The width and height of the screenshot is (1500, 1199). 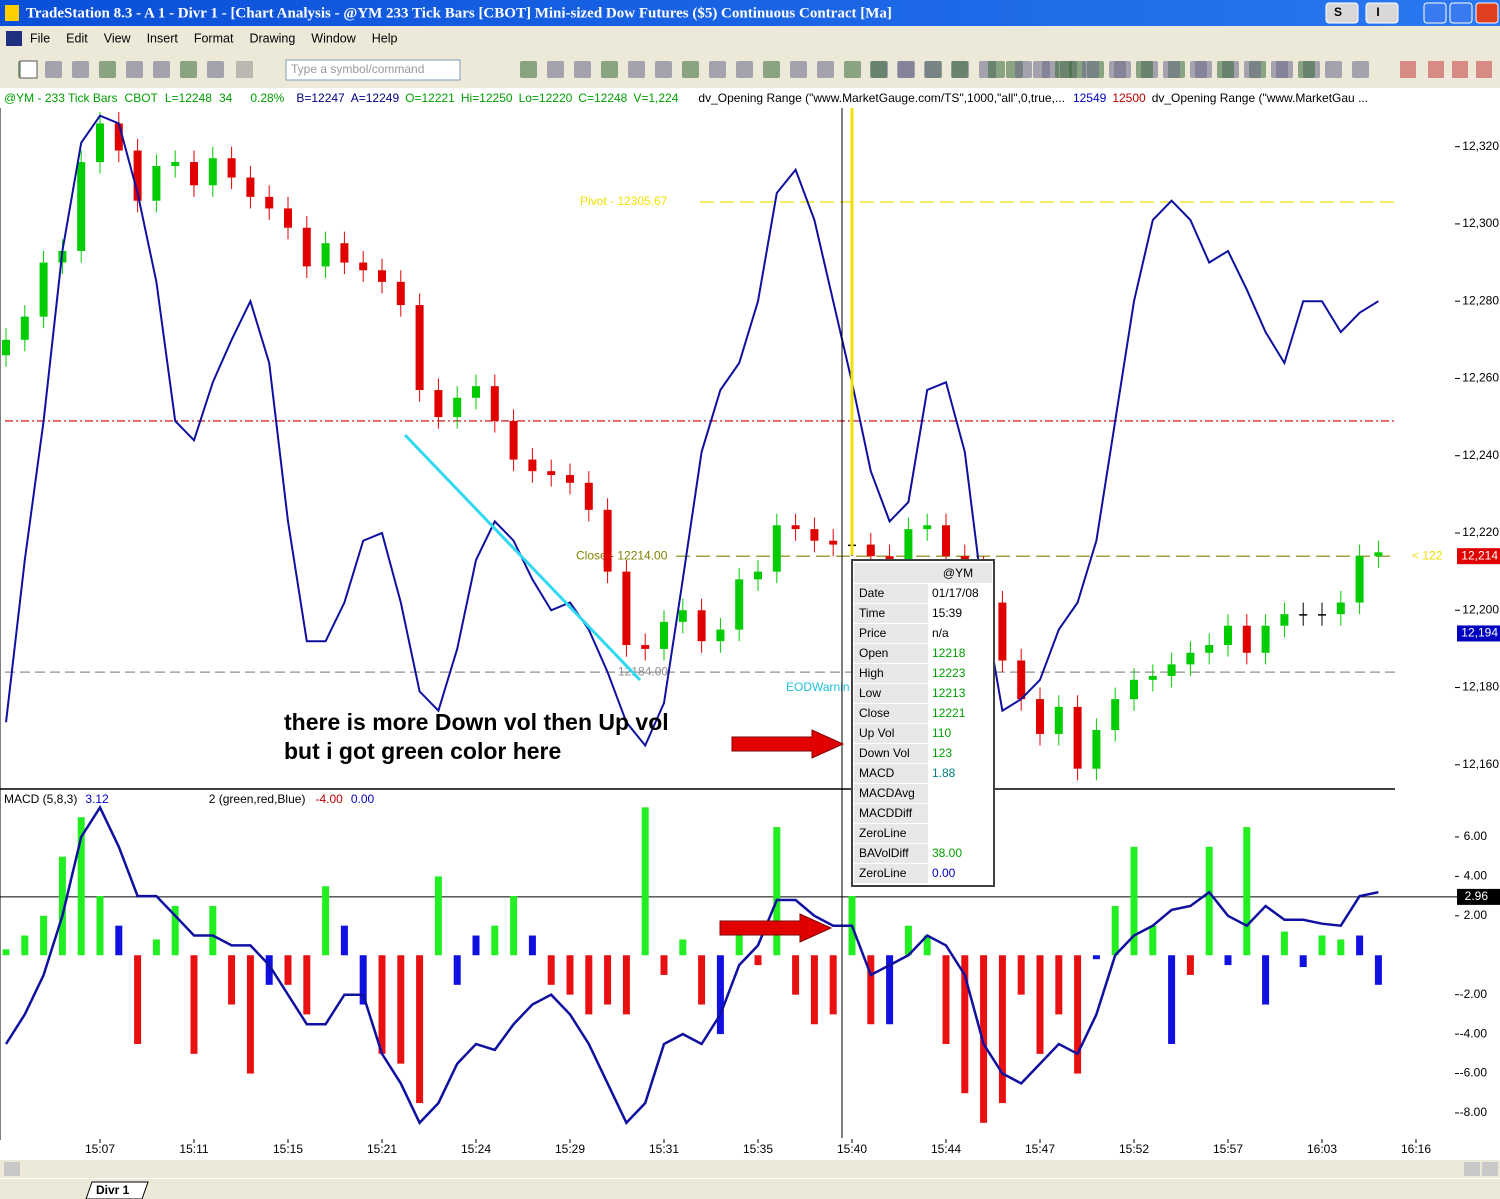 I want to click on menu-item: Drawing, so click(x=272, y=38).